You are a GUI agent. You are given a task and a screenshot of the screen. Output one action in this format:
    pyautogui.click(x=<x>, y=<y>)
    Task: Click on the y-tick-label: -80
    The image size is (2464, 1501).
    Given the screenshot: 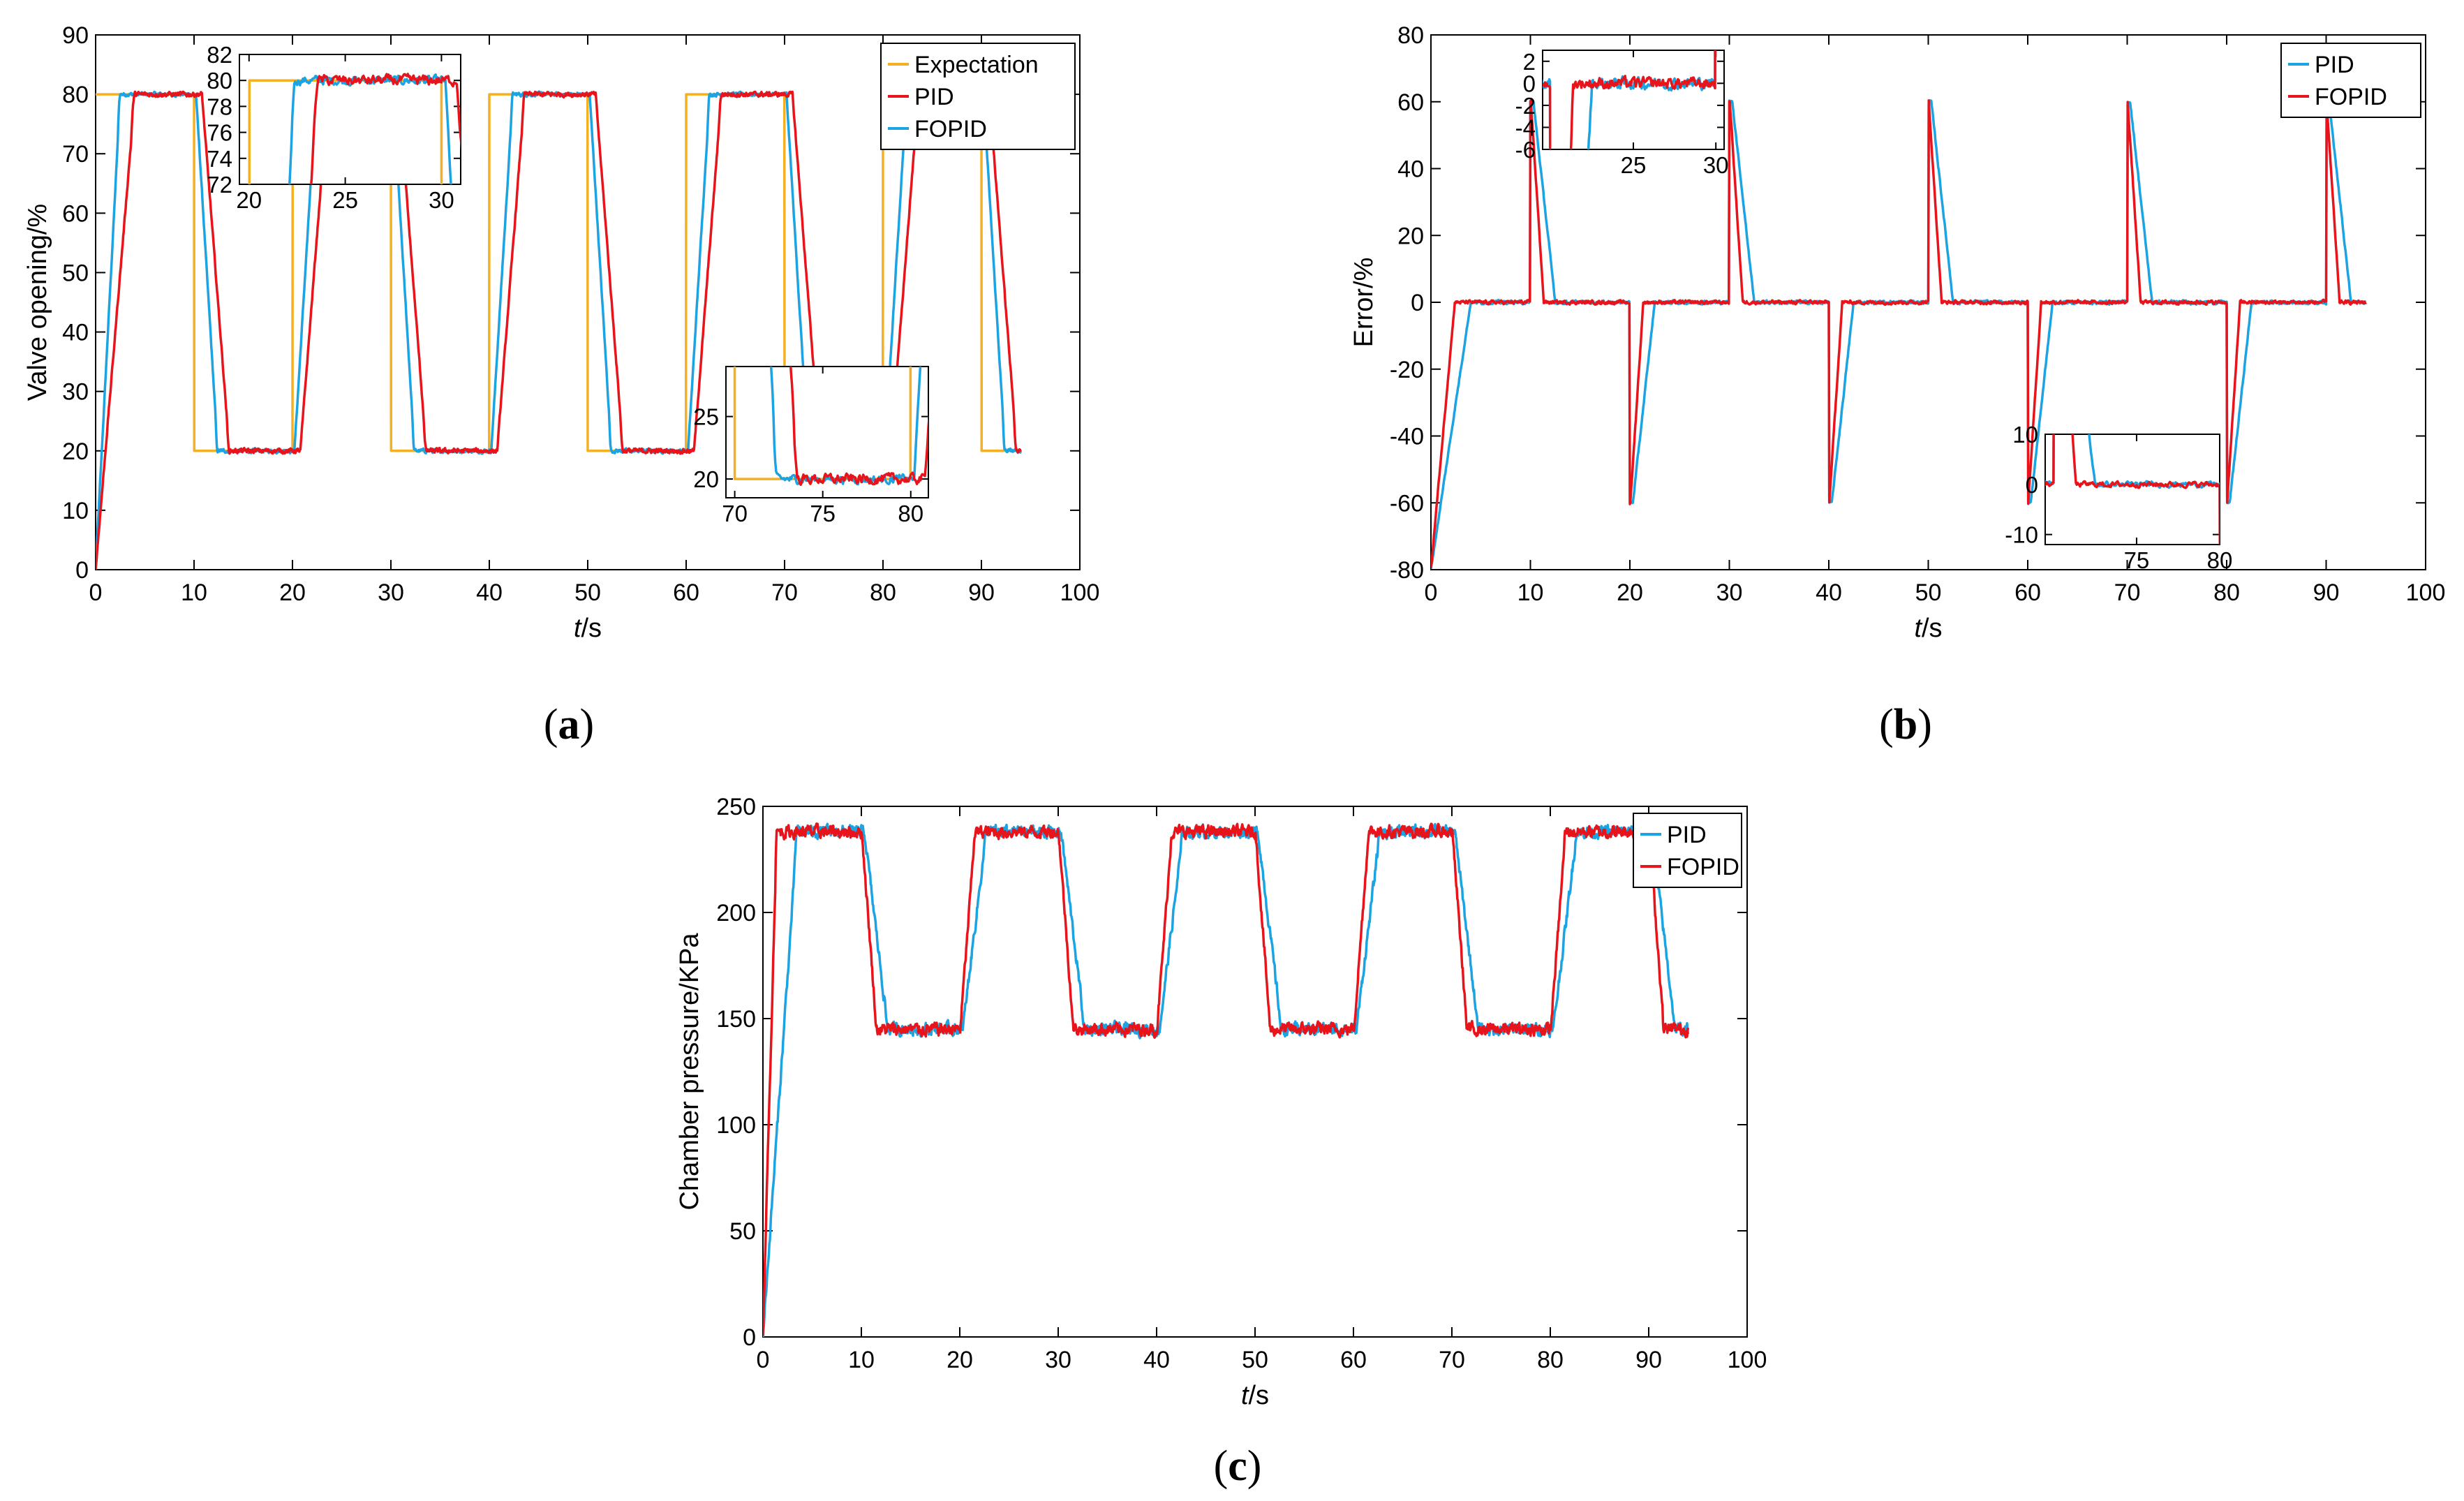 What is the action you would take?
    pyautogui.click(x=1407, y=570)
    